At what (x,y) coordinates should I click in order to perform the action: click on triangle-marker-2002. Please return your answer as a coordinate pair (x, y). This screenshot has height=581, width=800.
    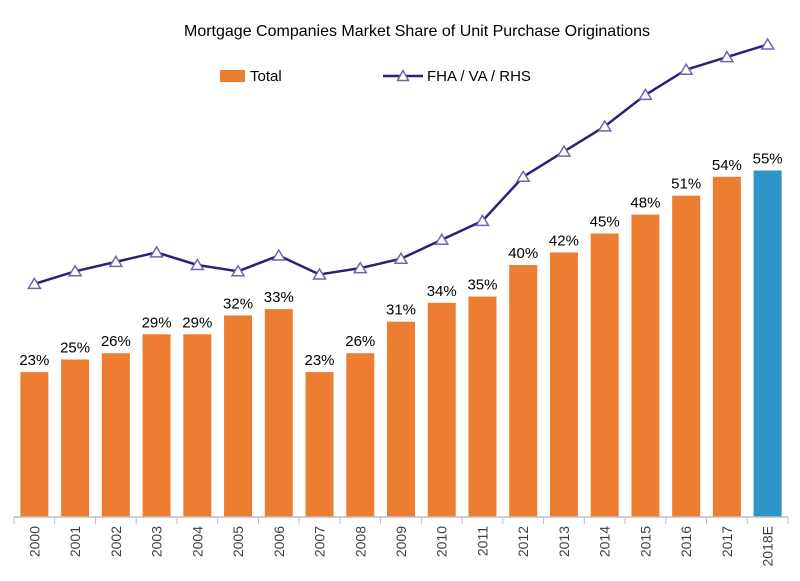
    Looking at the image, I should click on (116, 261).